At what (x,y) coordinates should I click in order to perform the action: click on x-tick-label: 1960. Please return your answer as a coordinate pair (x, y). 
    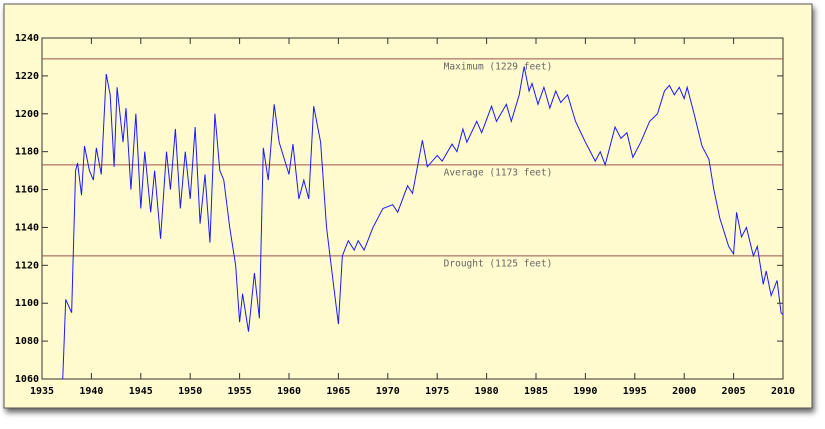
    Looking at the image, I should click on (289, 391).